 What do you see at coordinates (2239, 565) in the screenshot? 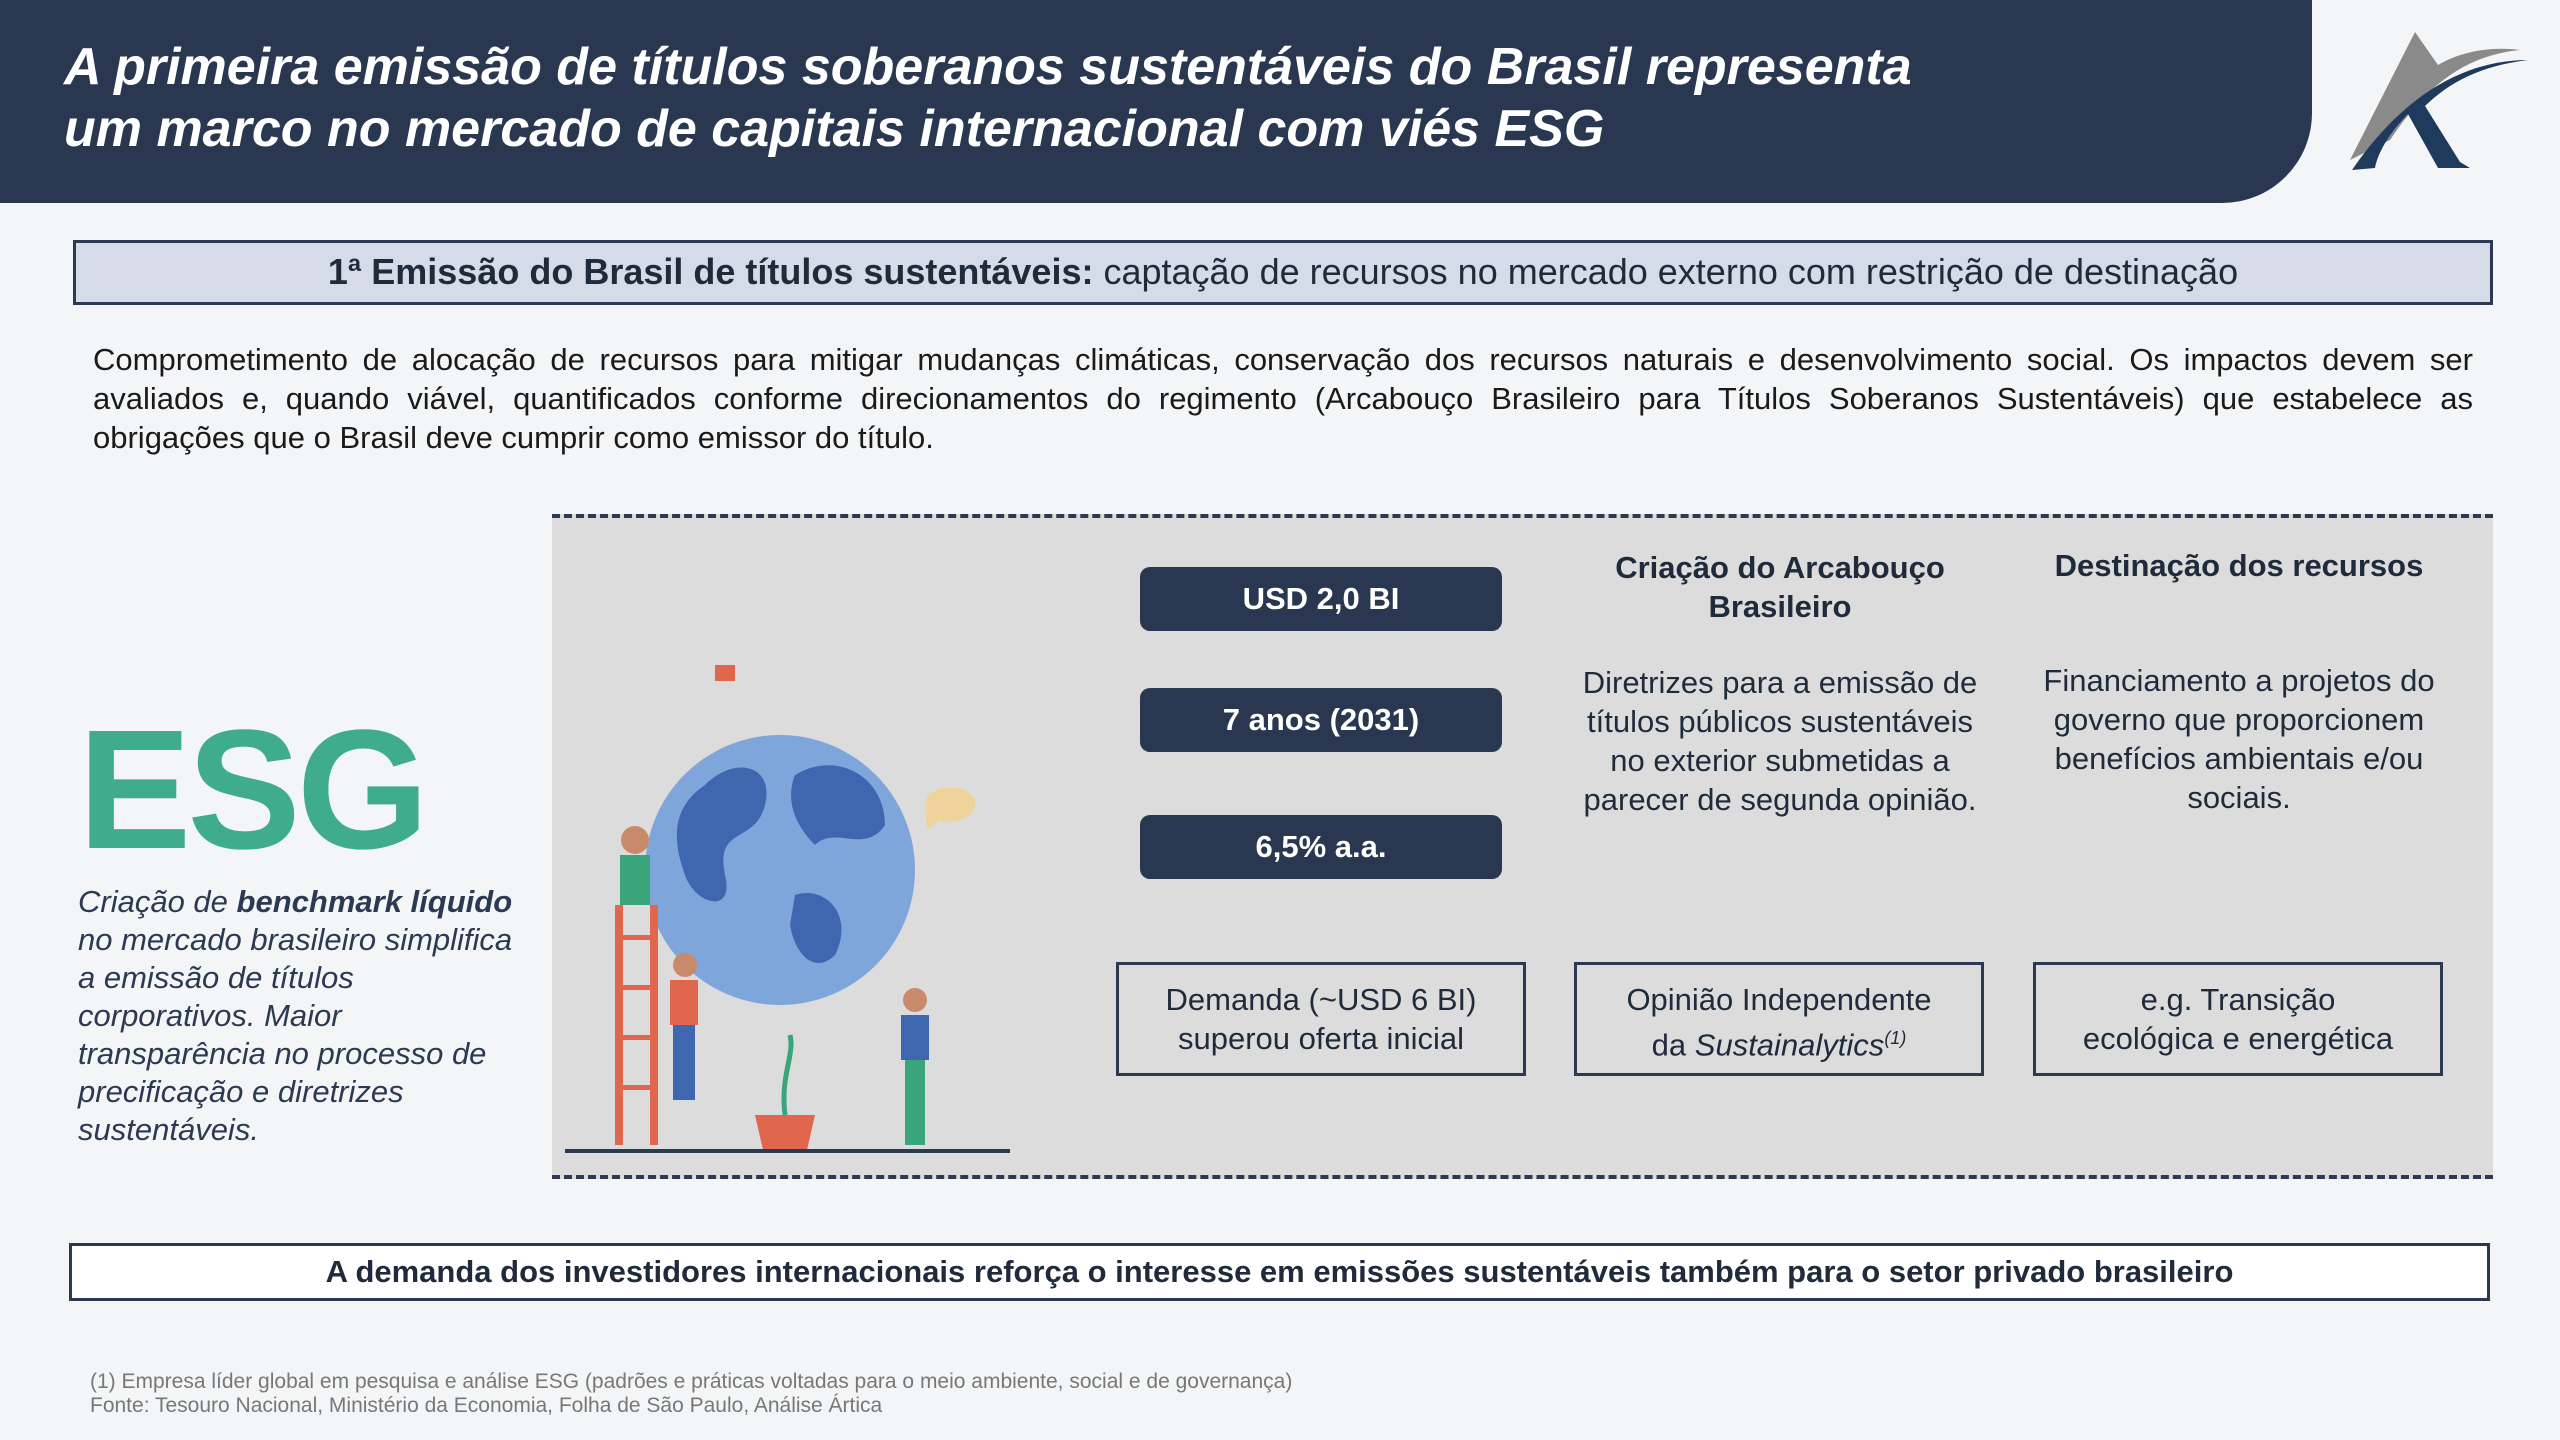
I see `column-title-destinacao: Destinação dos recursos` at bounding box center [2239, 565].